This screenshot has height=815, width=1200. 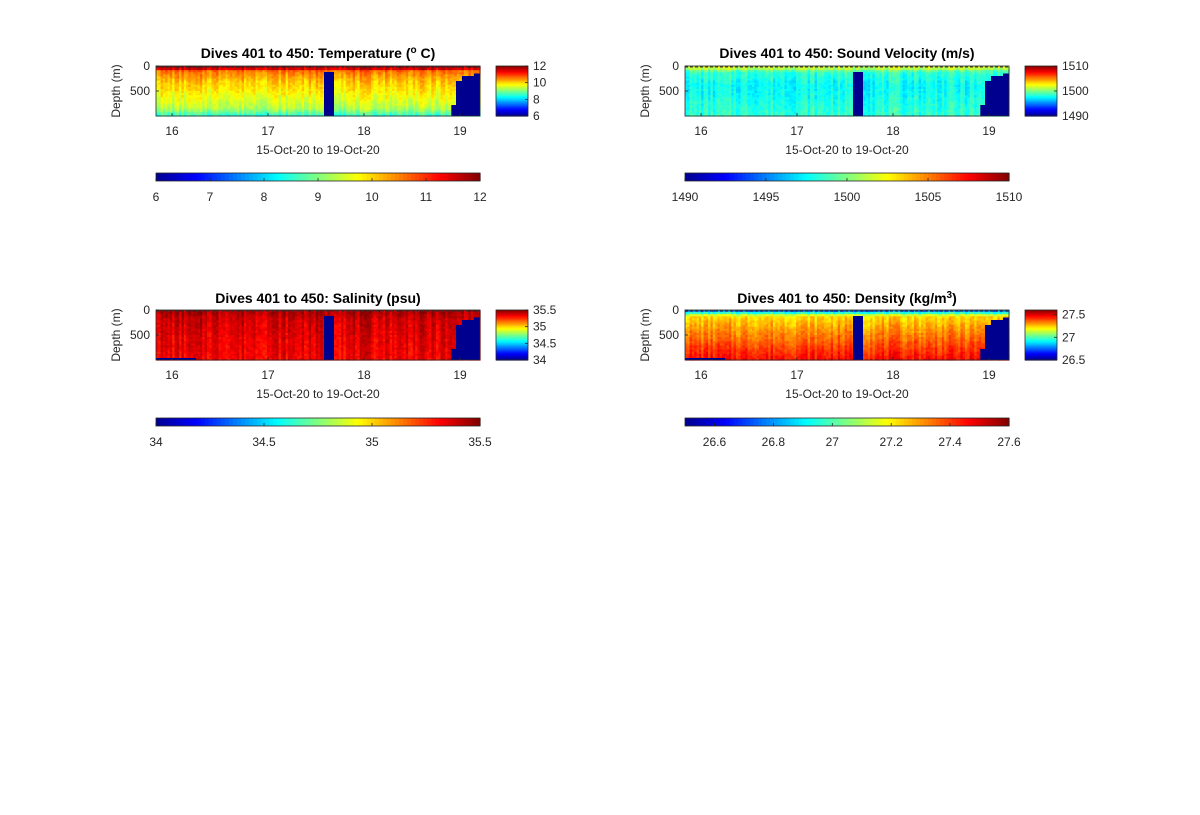 I want to click on colorbar-segment, so click(x=284, y=177).